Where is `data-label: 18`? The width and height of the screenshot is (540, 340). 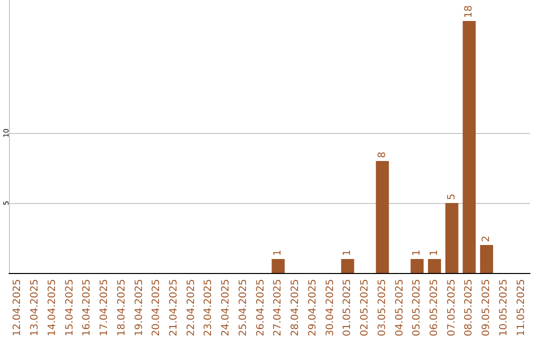 data-label: 18 is located at coordinates (469, 11).